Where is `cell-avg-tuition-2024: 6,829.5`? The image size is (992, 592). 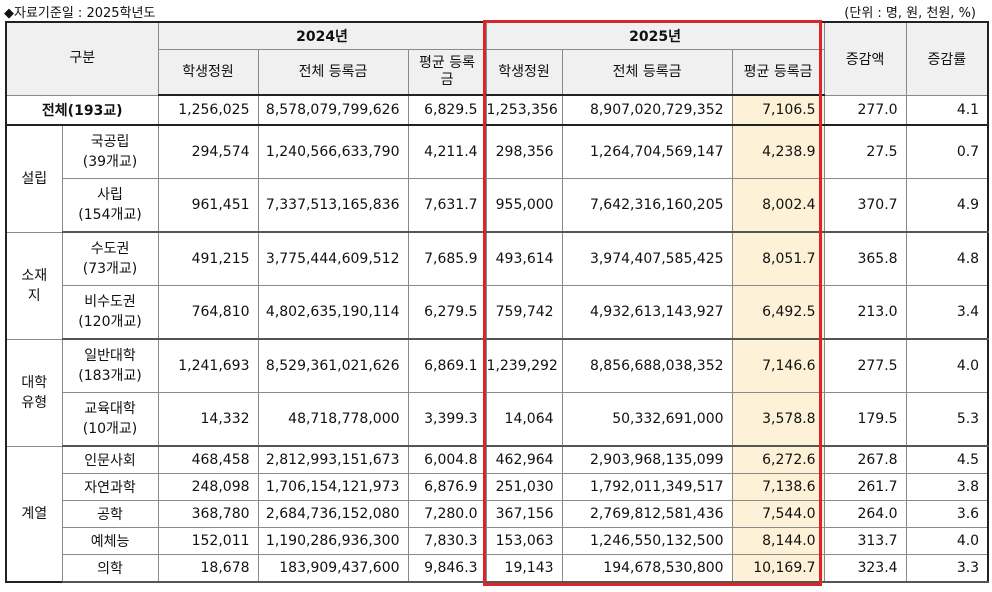
cell-avg-tuition-2024: 6,829.5 is located at coordinates (447, 110).